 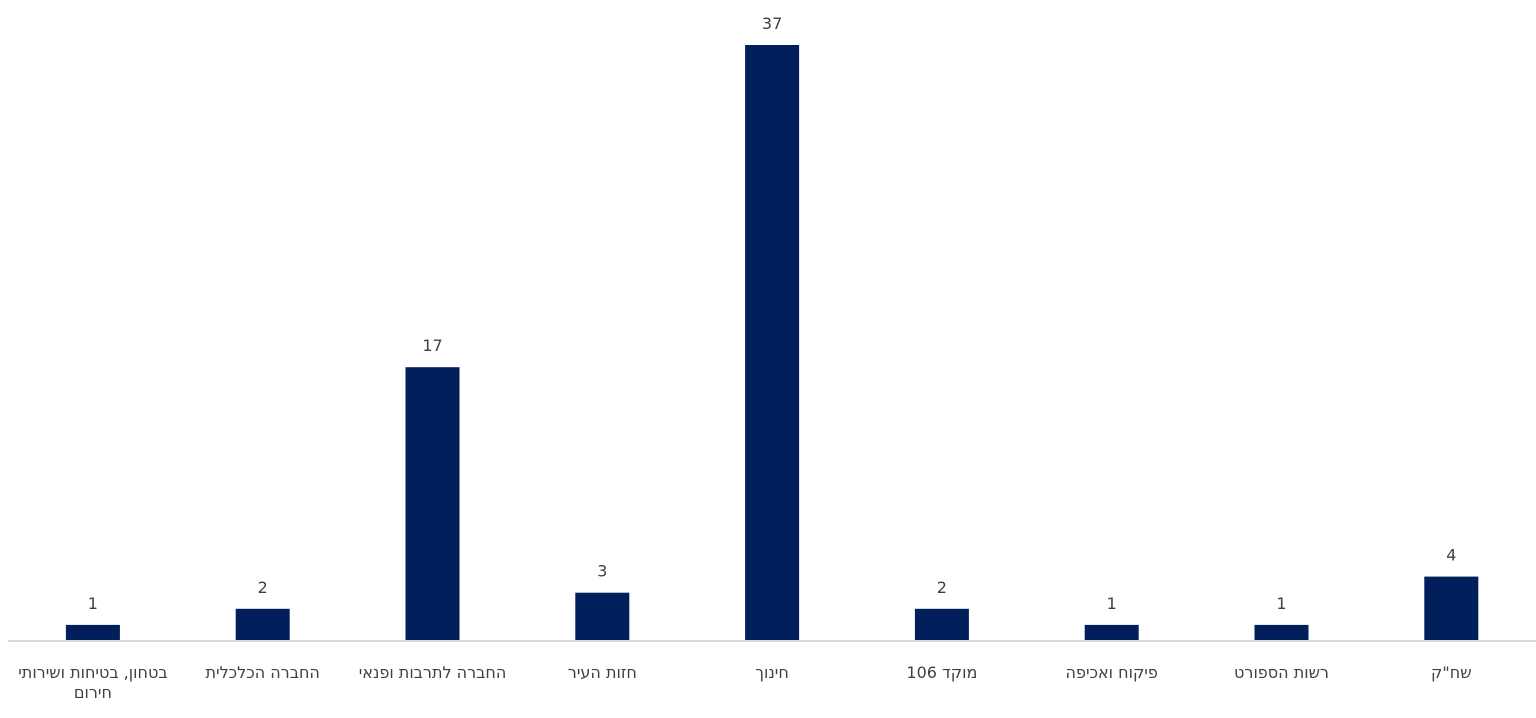 I want to click on data-label: 37, so click(x=772, y=23).